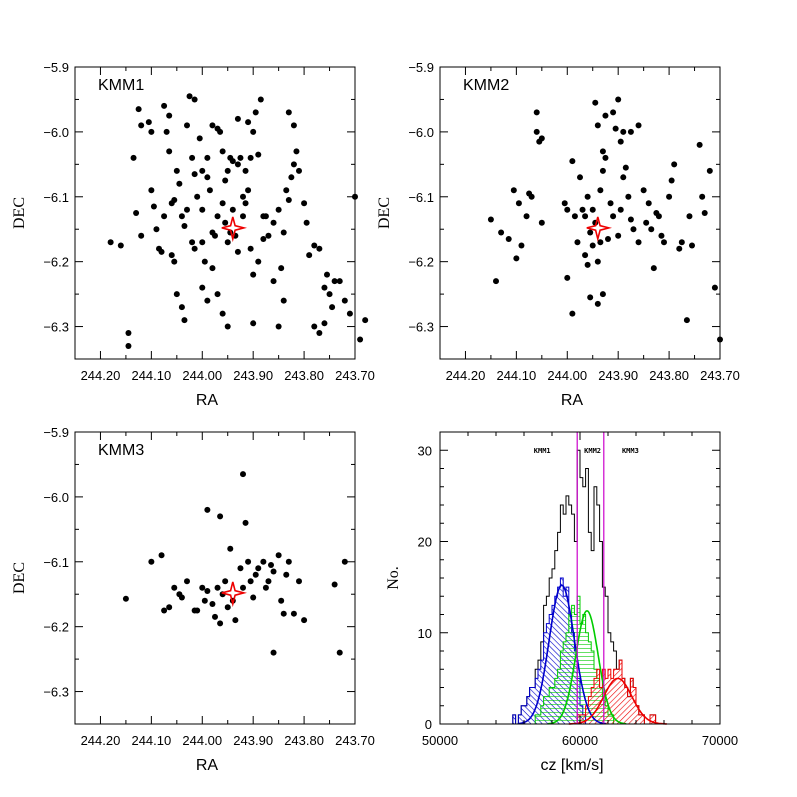 This screenshot has width=797, height=797. I want to click on x-axis-label: cz [km/s], so click(571, 765).